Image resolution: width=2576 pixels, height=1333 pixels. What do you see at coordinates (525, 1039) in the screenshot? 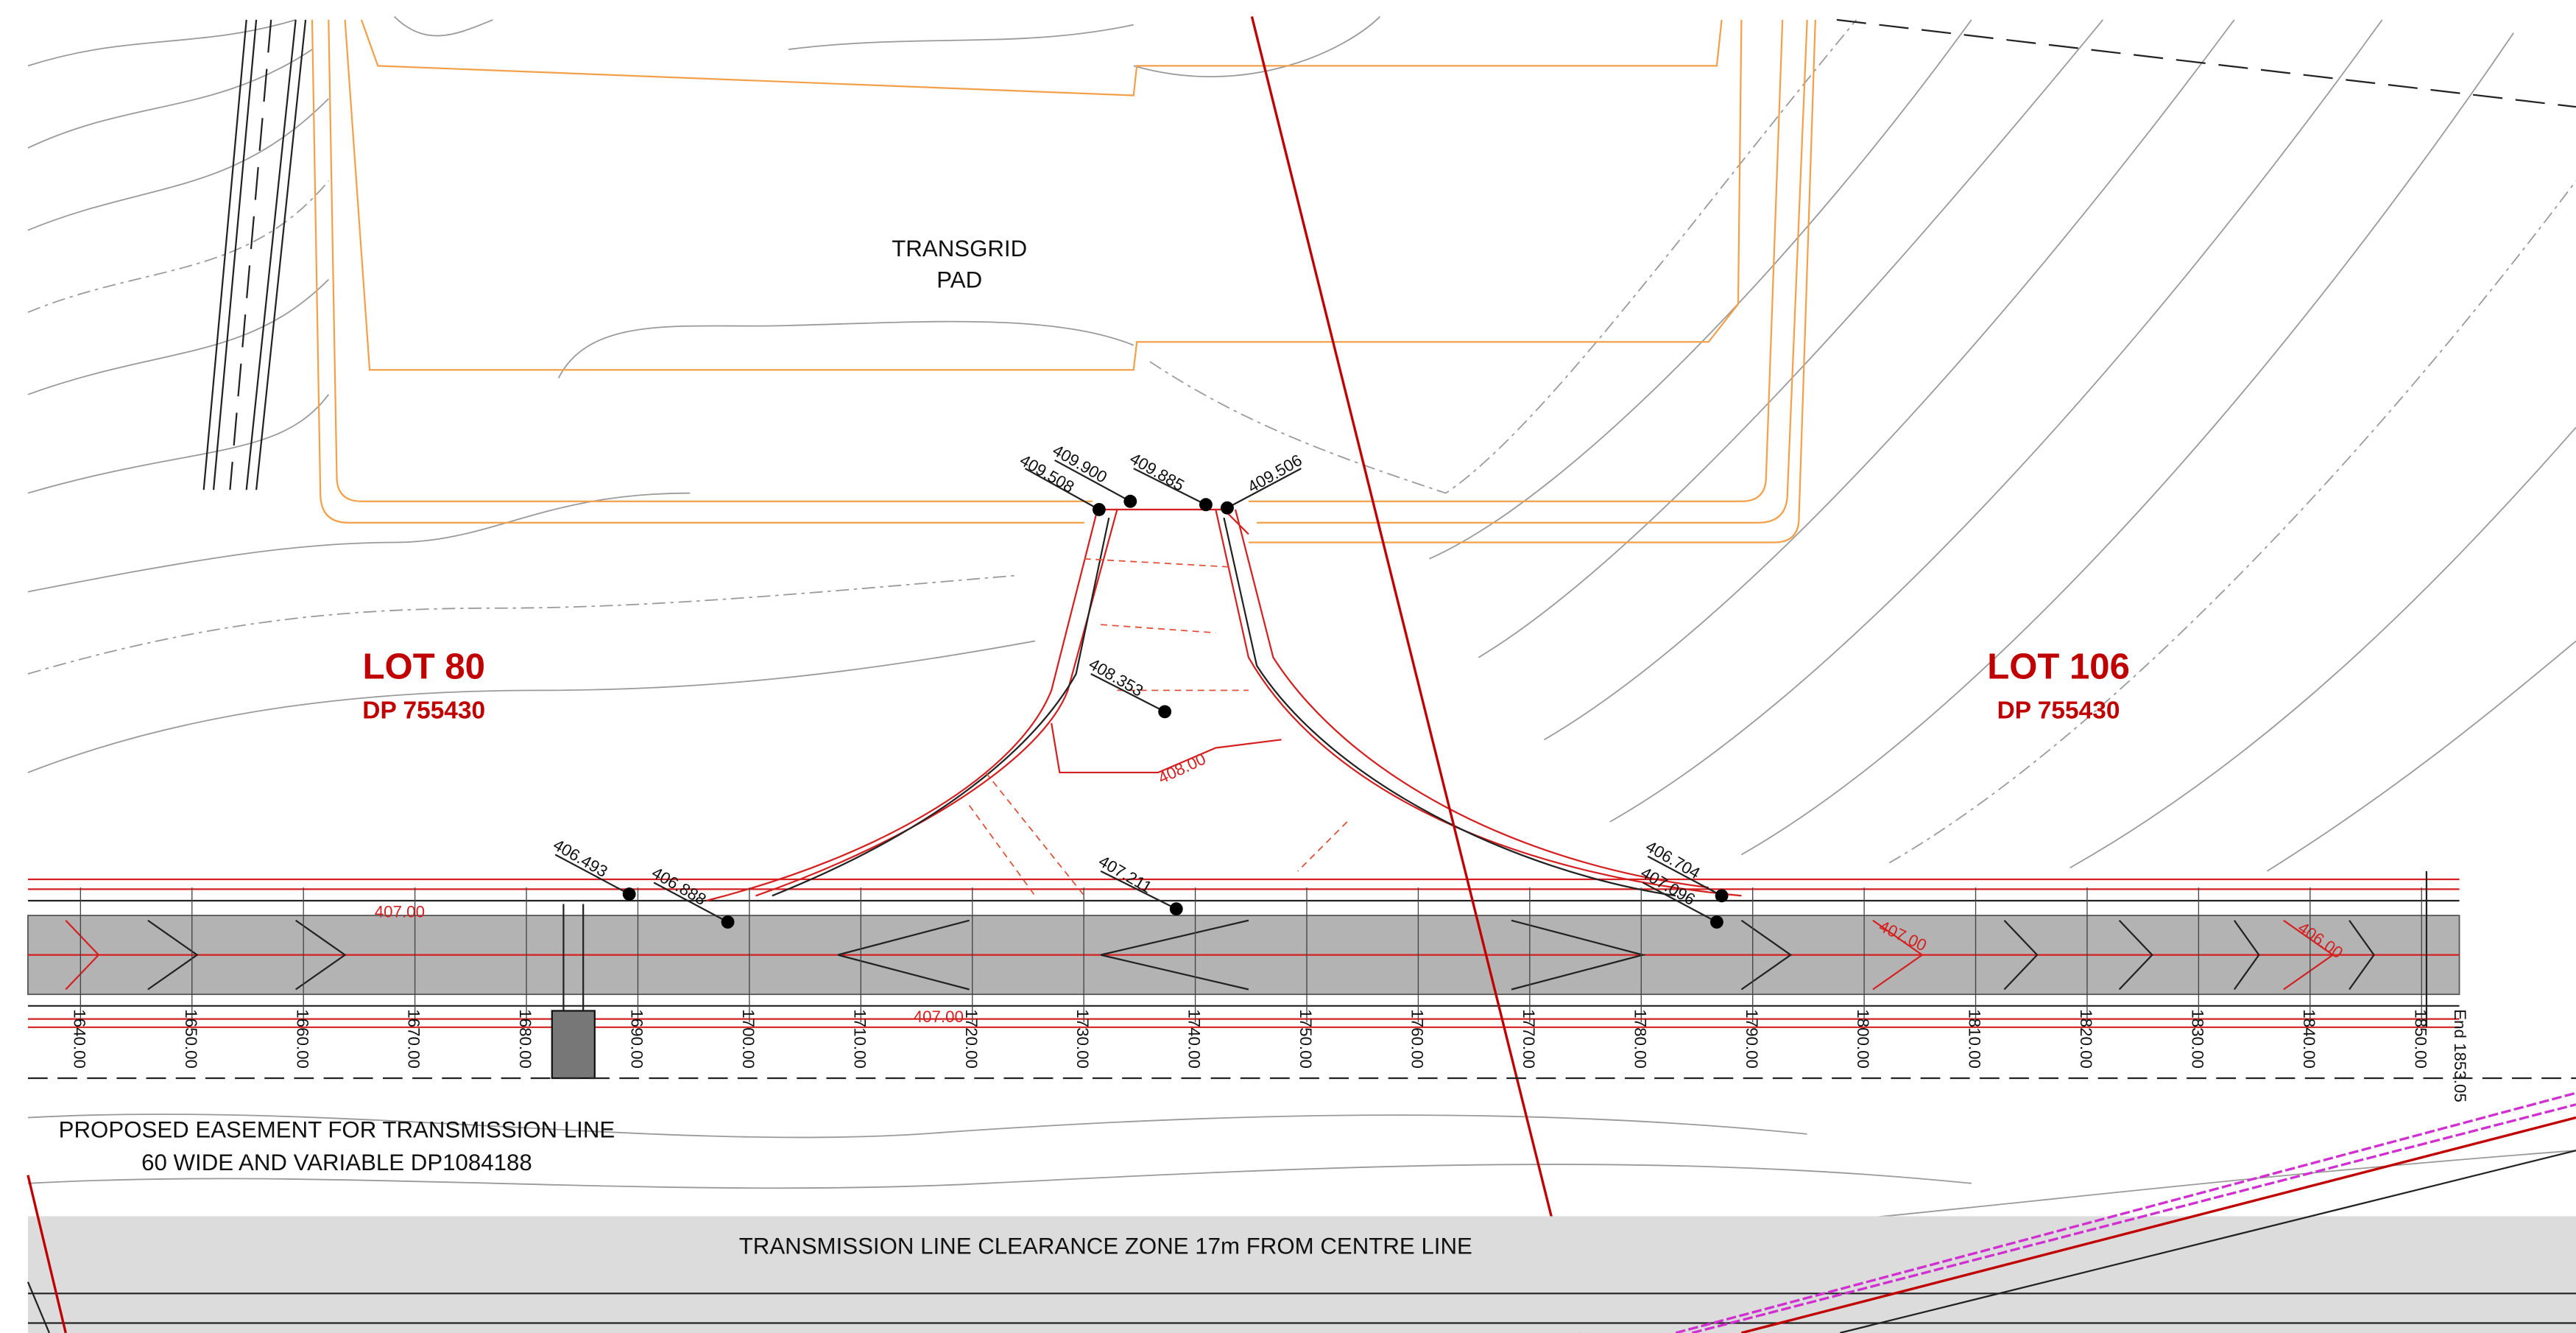
I see `chainage-label: 1680.00` at bounding box center [525, 1039].